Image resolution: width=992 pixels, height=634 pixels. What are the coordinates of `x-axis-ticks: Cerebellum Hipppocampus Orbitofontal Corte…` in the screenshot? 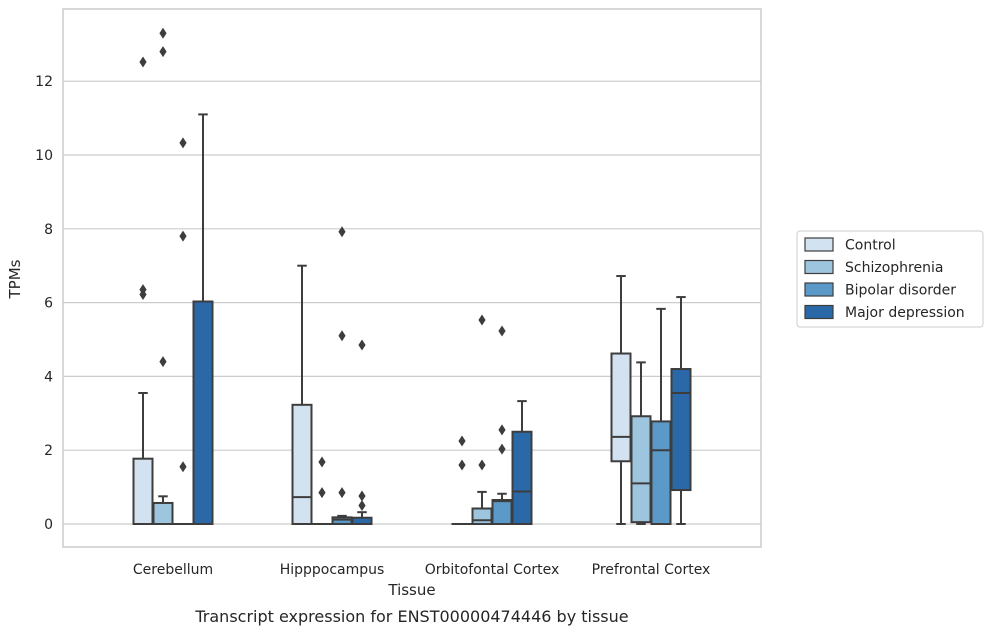 It's located at (421, 570).